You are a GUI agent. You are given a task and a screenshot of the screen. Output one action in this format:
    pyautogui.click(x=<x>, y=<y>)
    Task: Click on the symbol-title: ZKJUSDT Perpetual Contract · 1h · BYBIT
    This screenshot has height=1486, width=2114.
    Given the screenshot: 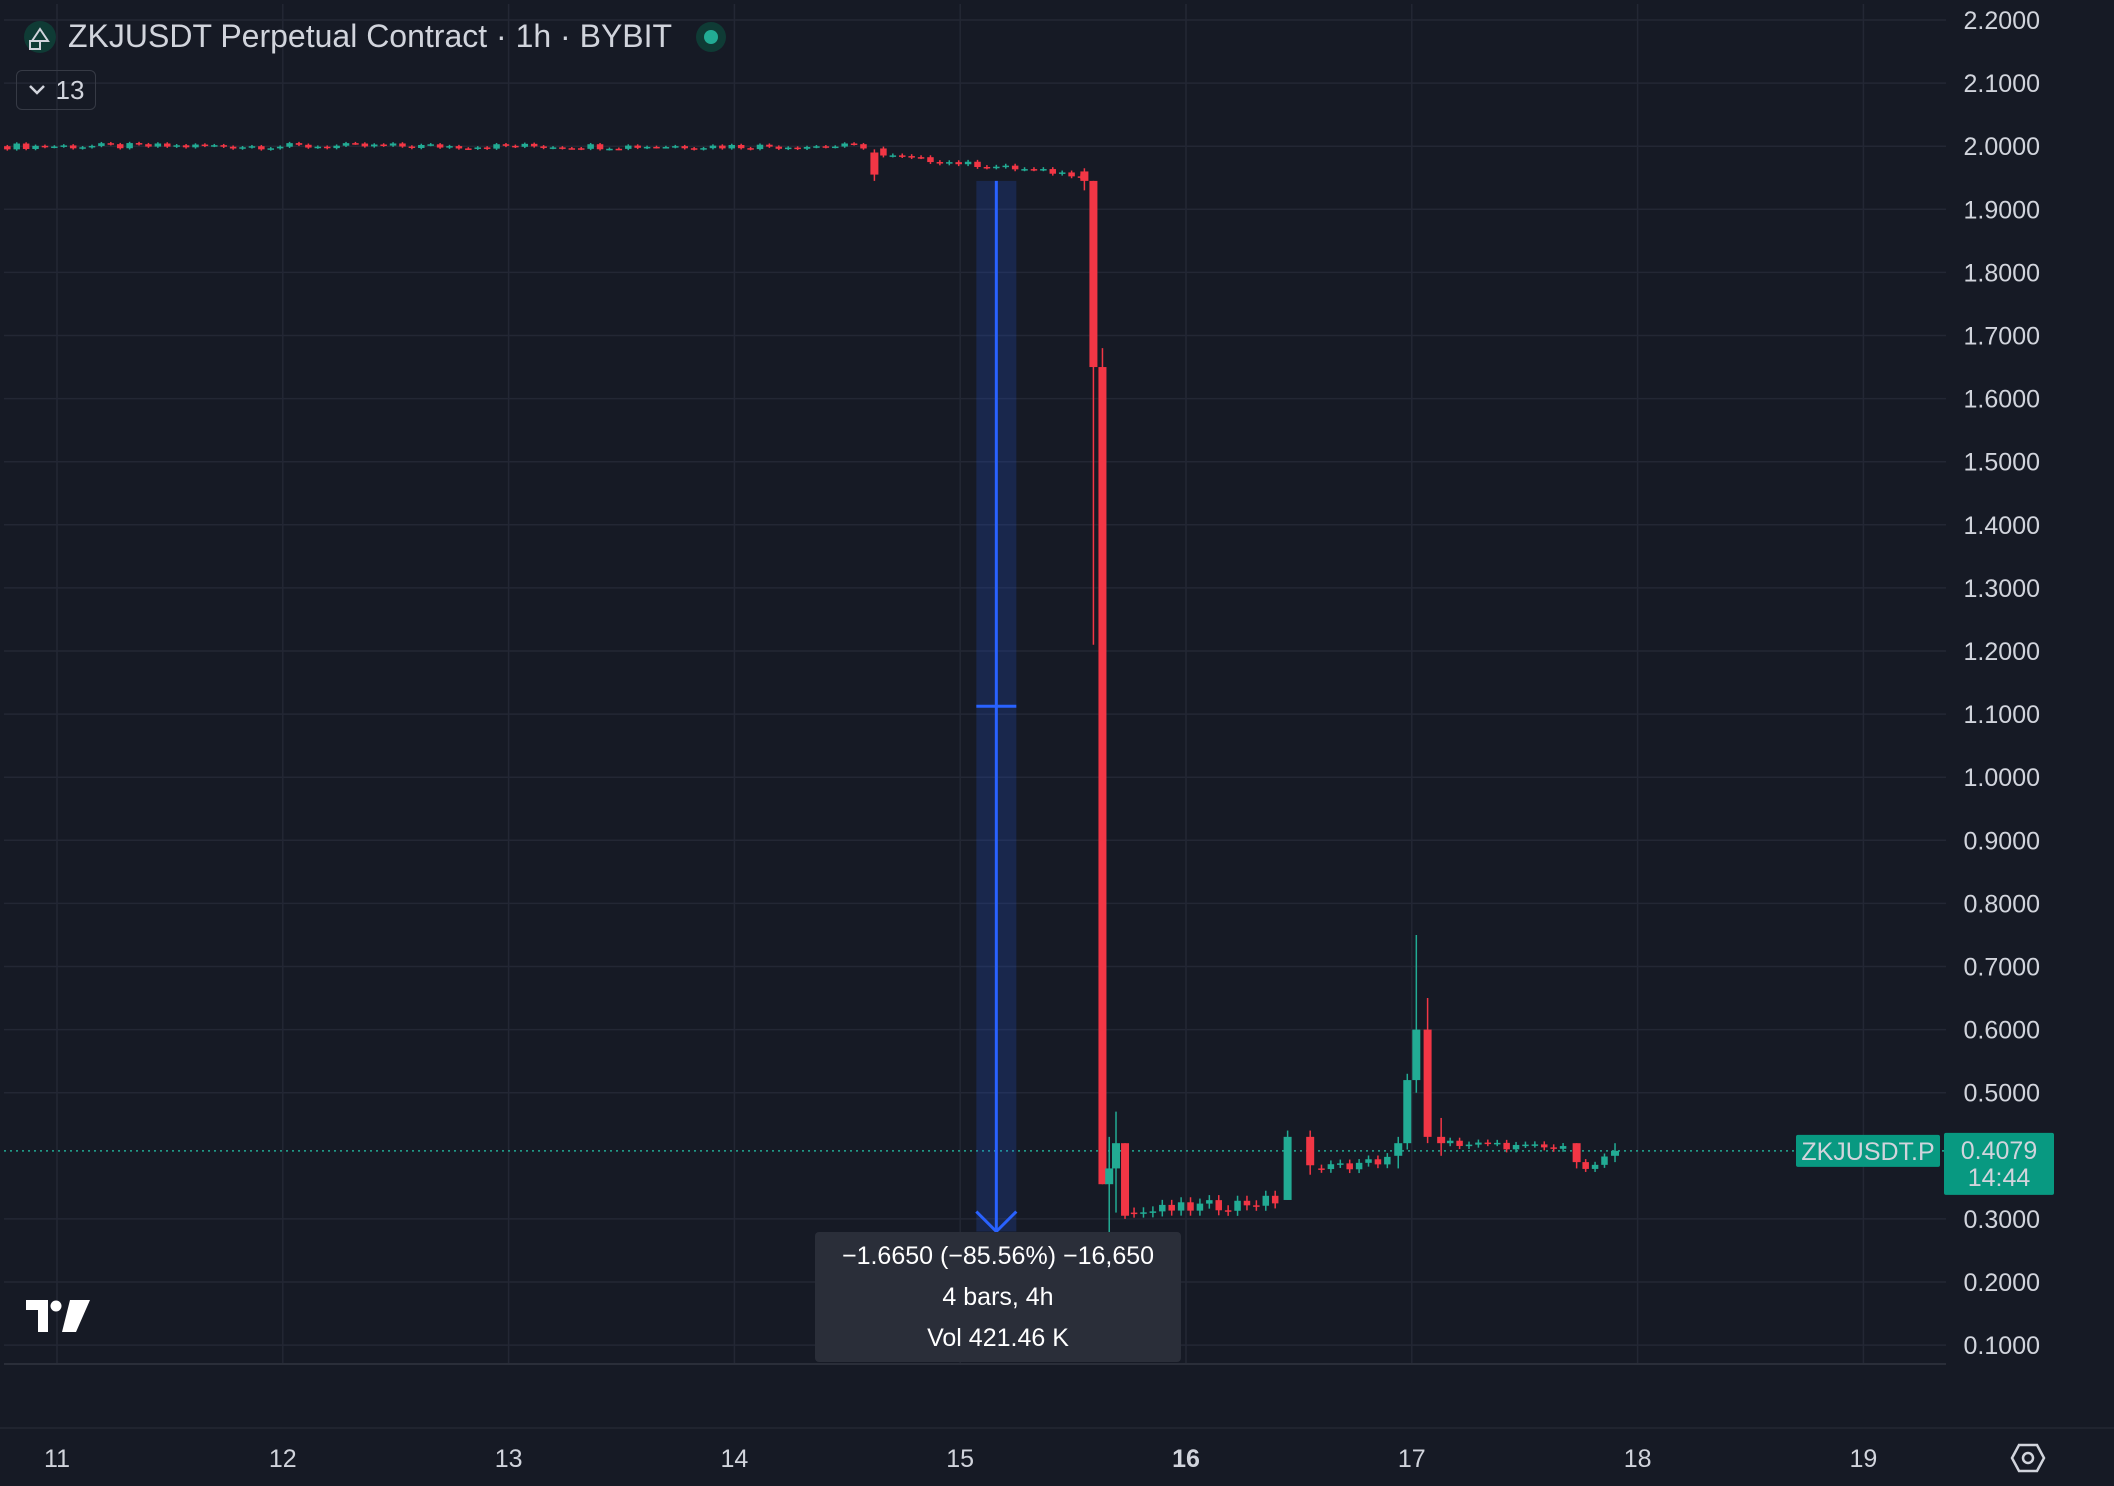 What is the action you would take?
    pyautogui.click(x=370, y=36)
    